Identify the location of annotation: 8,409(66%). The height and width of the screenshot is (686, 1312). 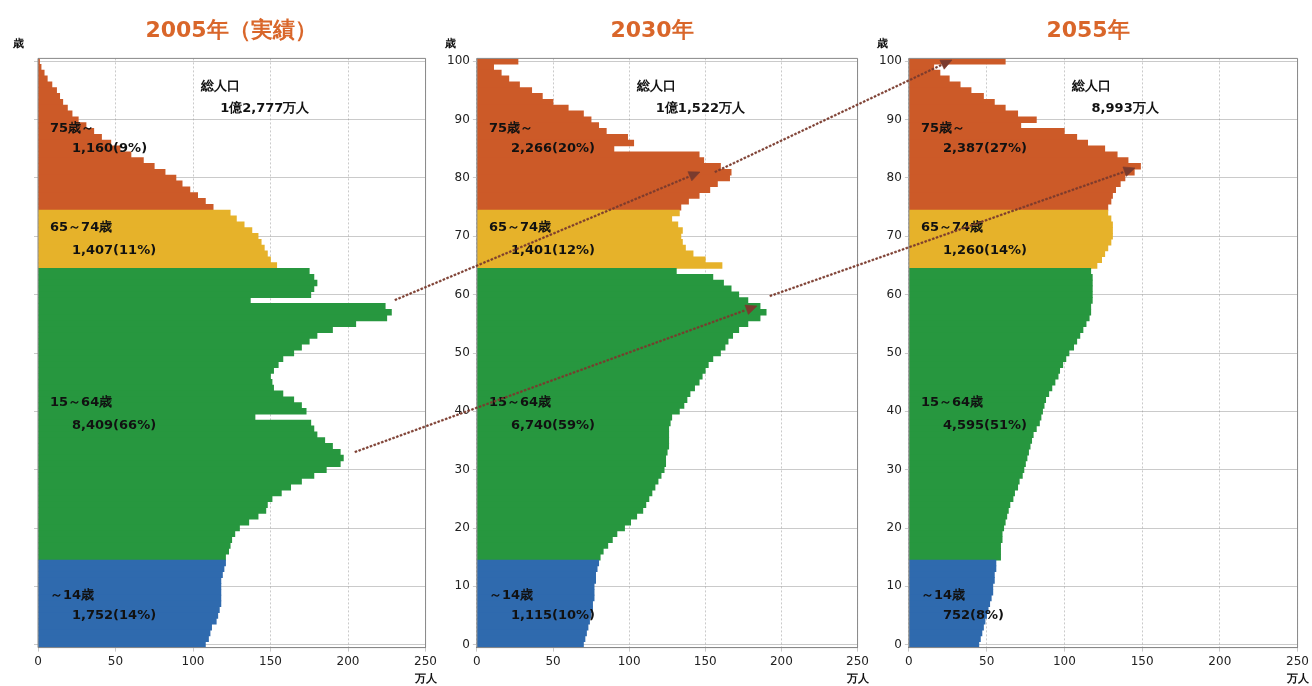
(114, 424).